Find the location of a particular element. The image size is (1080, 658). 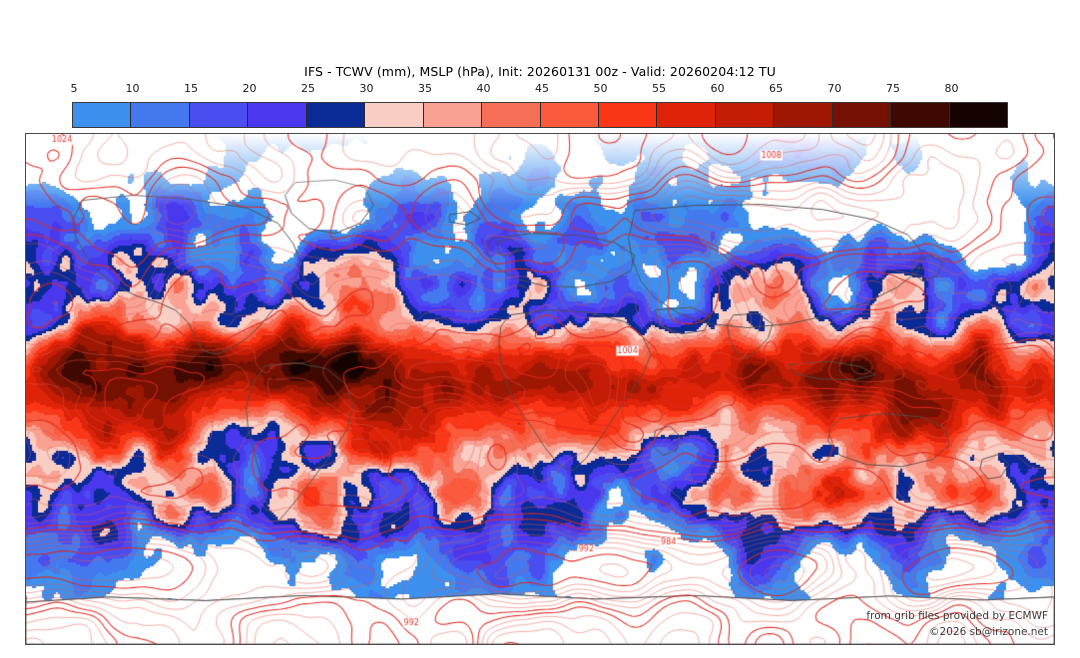

credit-source: from grib files provided by ECMWF is located at coordinates (957, 616).